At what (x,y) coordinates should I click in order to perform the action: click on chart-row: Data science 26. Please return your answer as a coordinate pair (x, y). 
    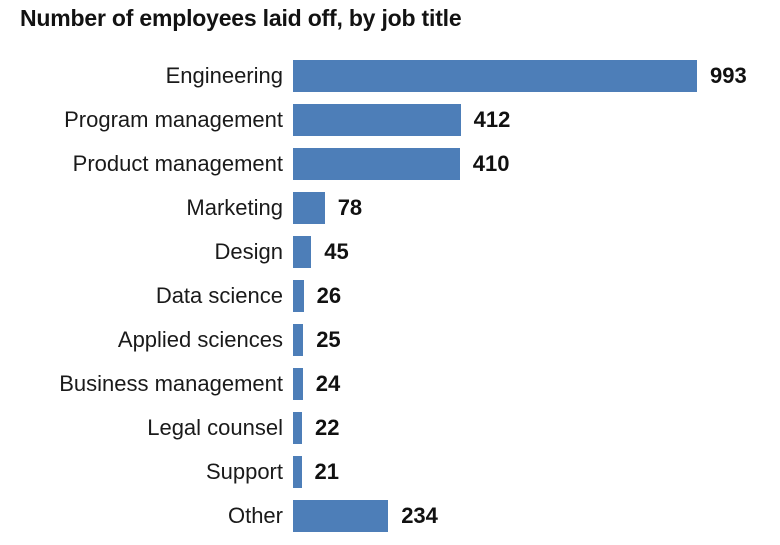
    Looking at the image, I should click on (390, 296).